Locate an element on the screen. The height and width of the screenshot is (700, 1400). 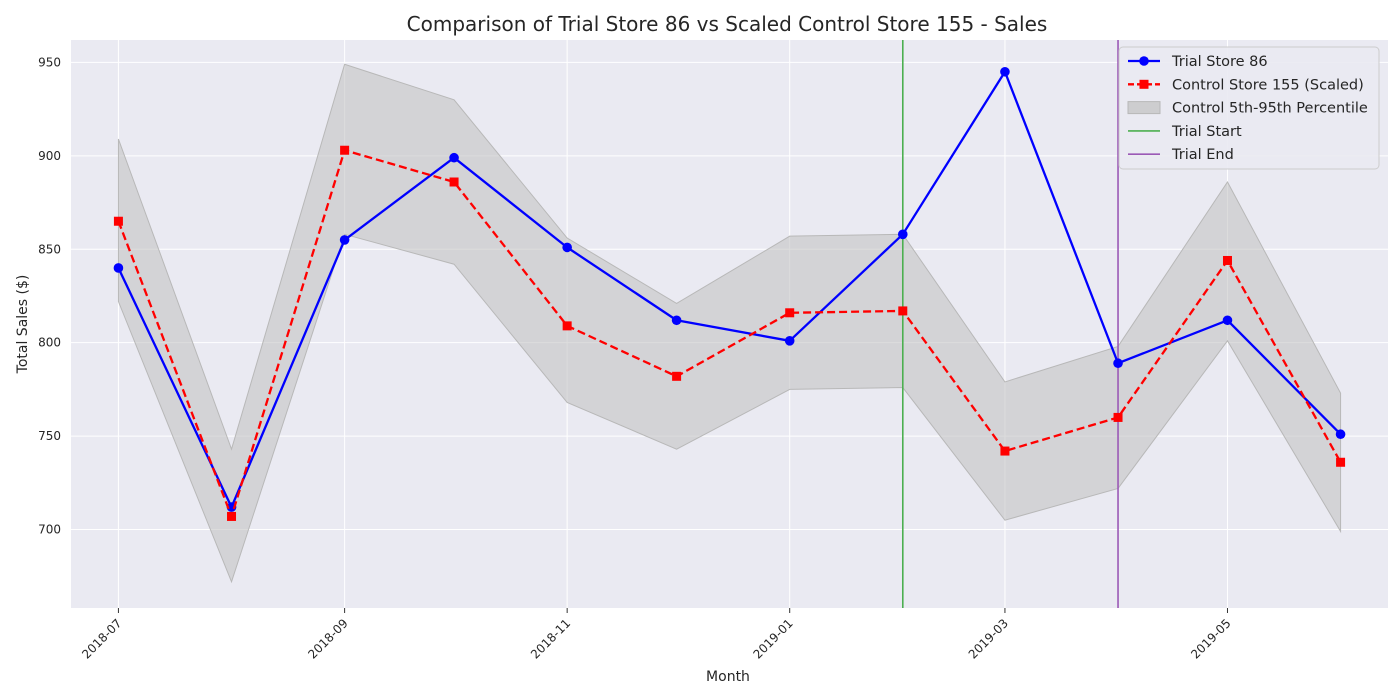
legend-box is located at coordinates (1249, 108).